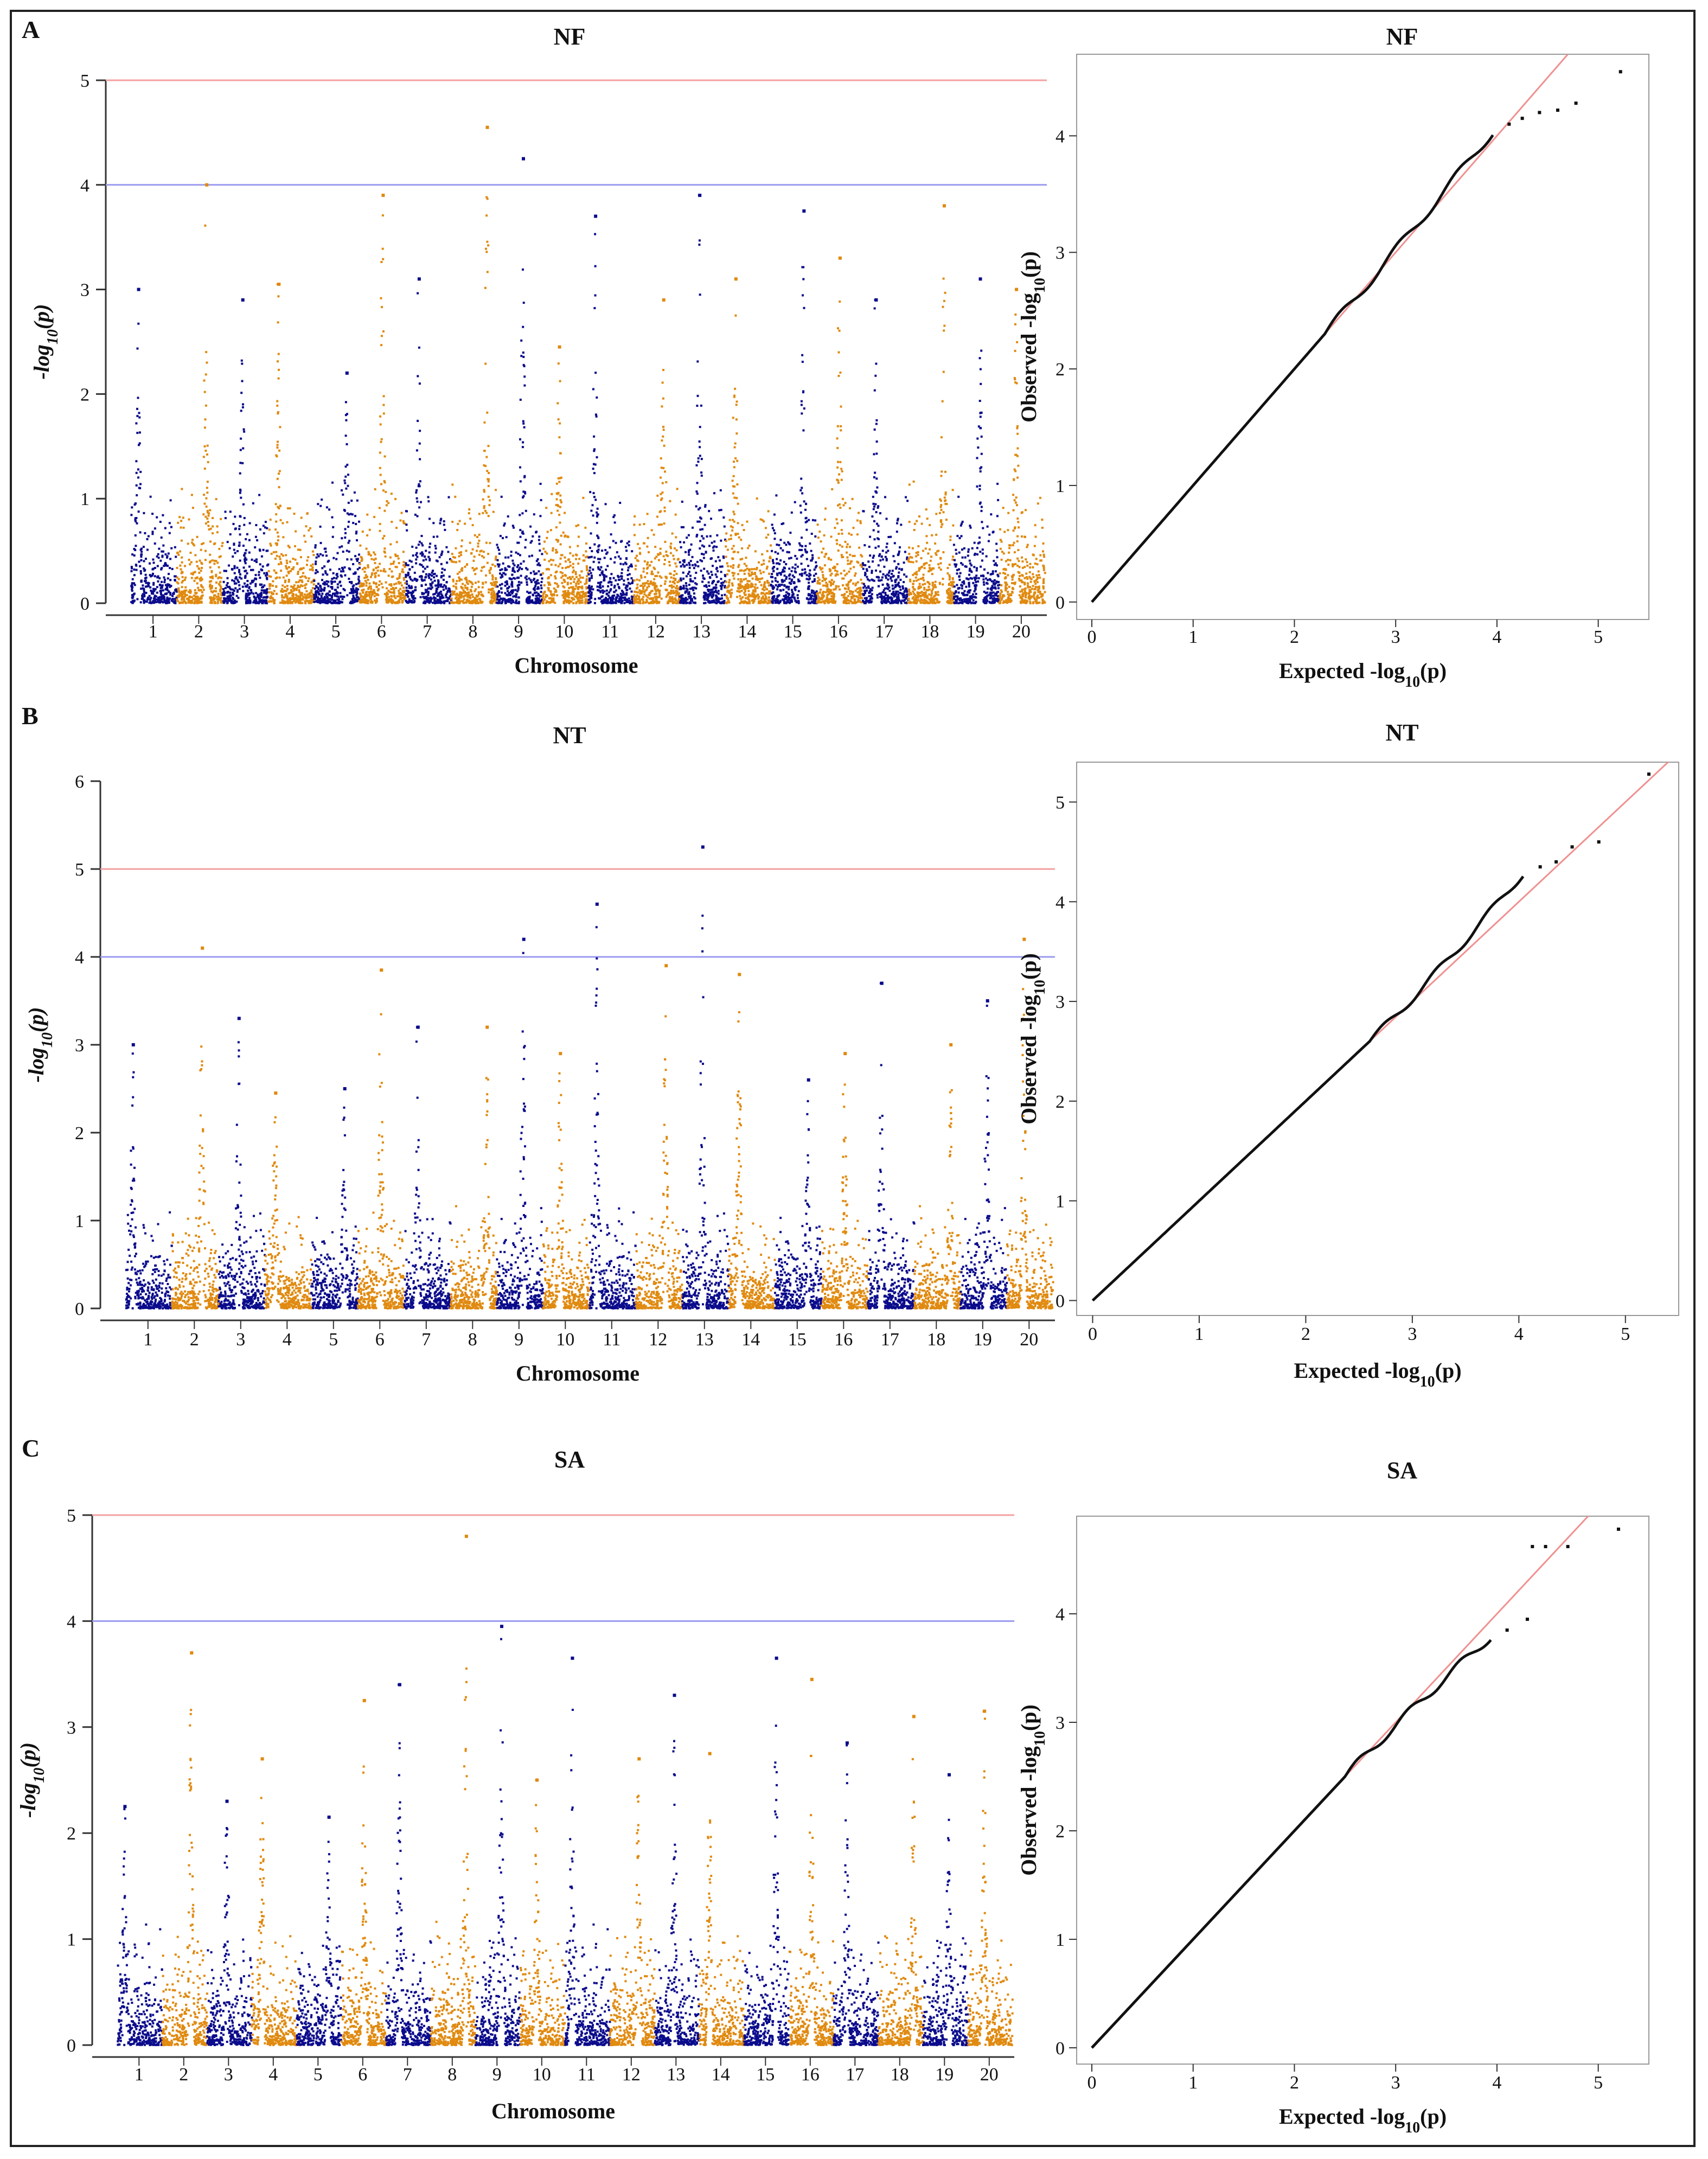 Image resolution: width=1708 pixels, height=2159 pixels. I want to click on panel-label: A, so click(31, 29).